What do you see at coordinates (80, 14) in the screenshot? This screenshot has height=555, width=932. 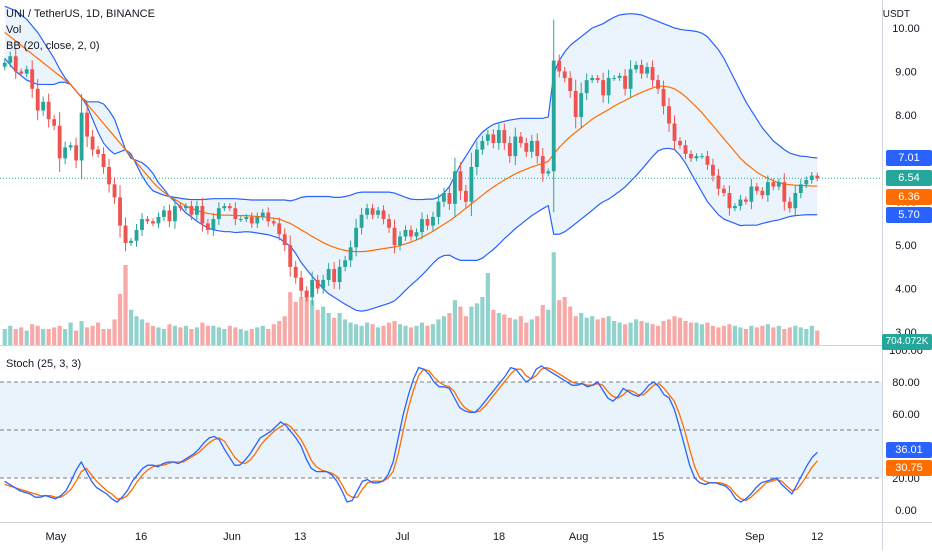 I see `symbol-title: UNI / TetherUS, 1D, BINANCE` at bounding box center [80, 14].